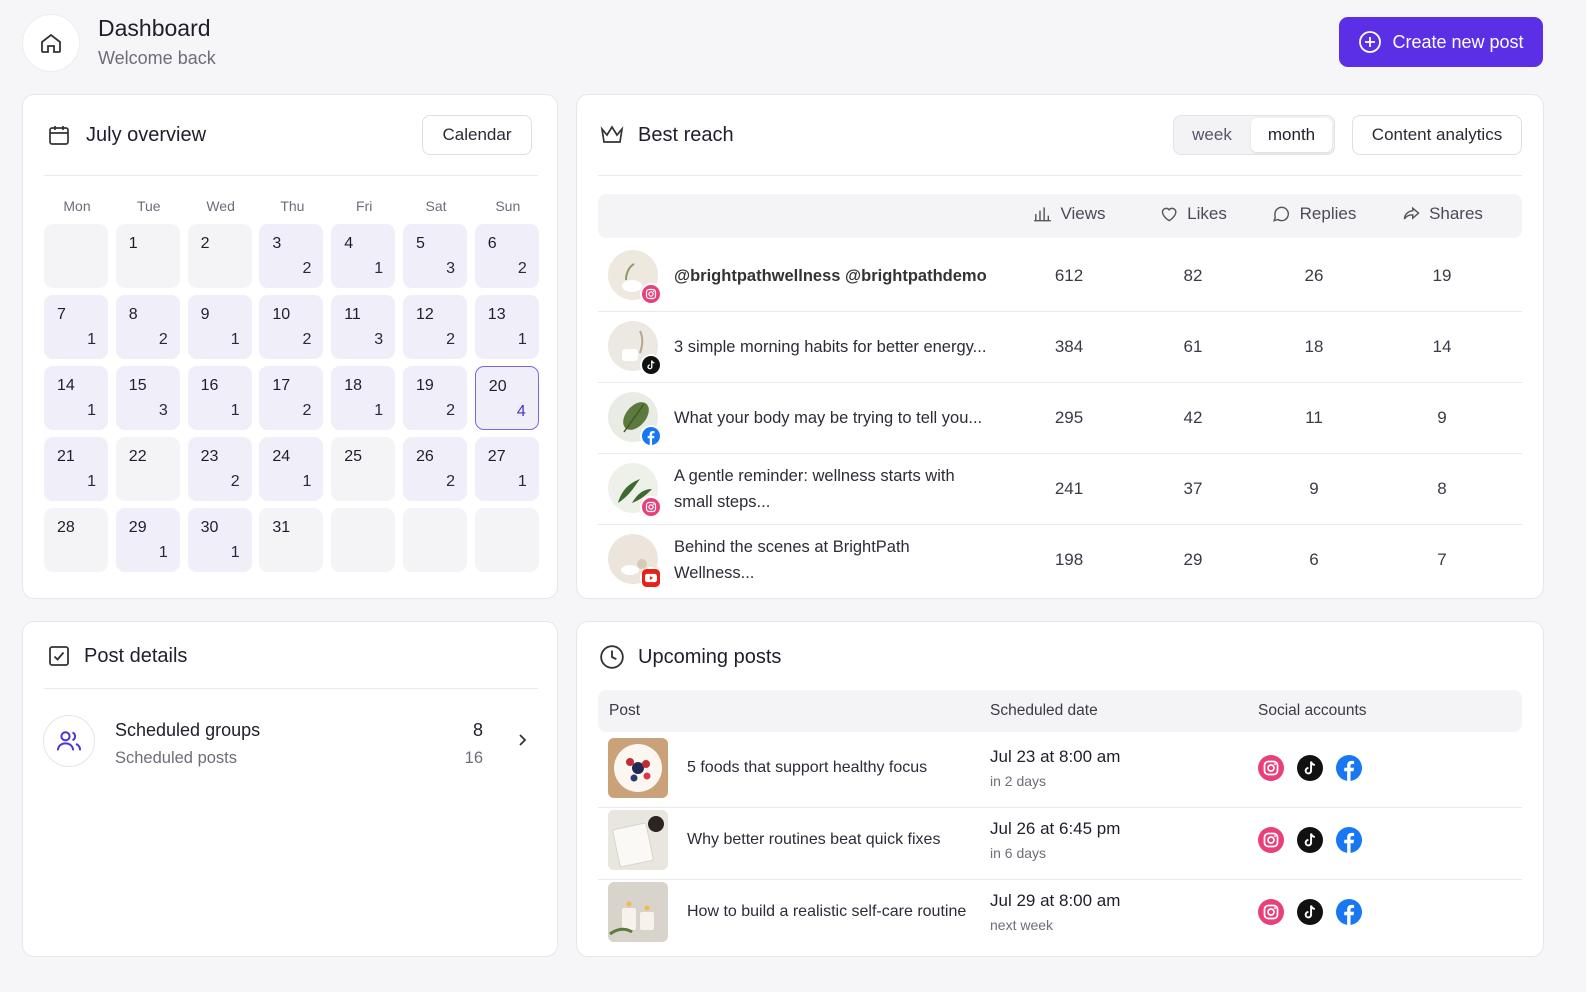 This screenshot has width=1586, height=992. What do you see at coordinates (133, 314) in the screenshot?
I see `day-number: 8` at bounding box center [133, 314].